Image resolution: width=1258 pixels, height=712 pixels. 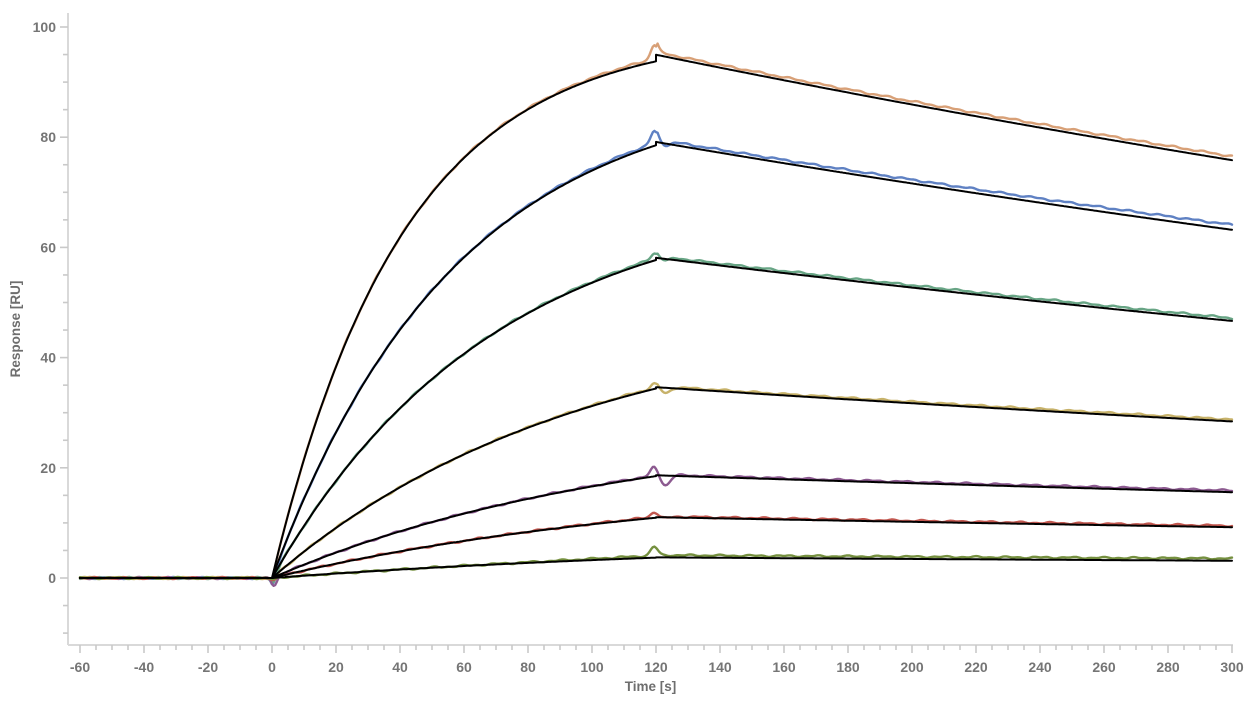 I want to click on x-tick-label: 260, so click(x=1104, y=667).